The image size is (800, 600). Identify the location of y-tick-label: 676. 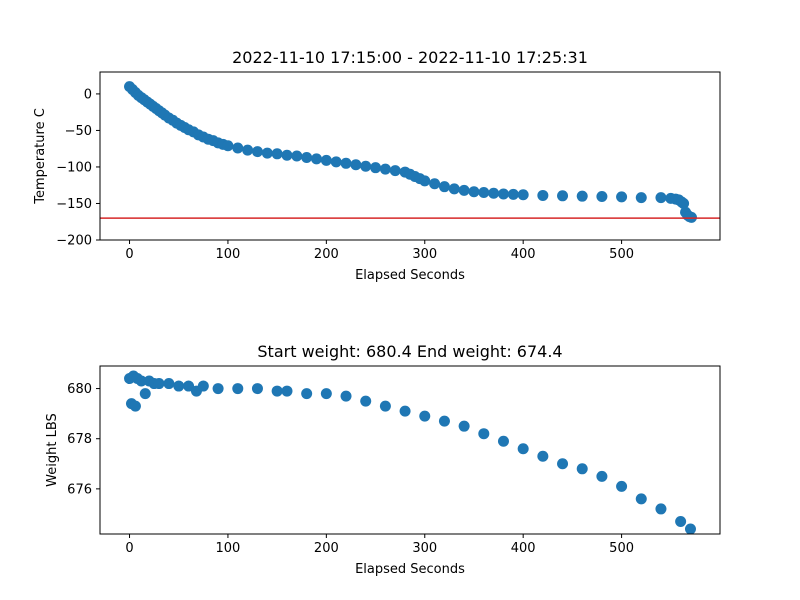
(79, 489).